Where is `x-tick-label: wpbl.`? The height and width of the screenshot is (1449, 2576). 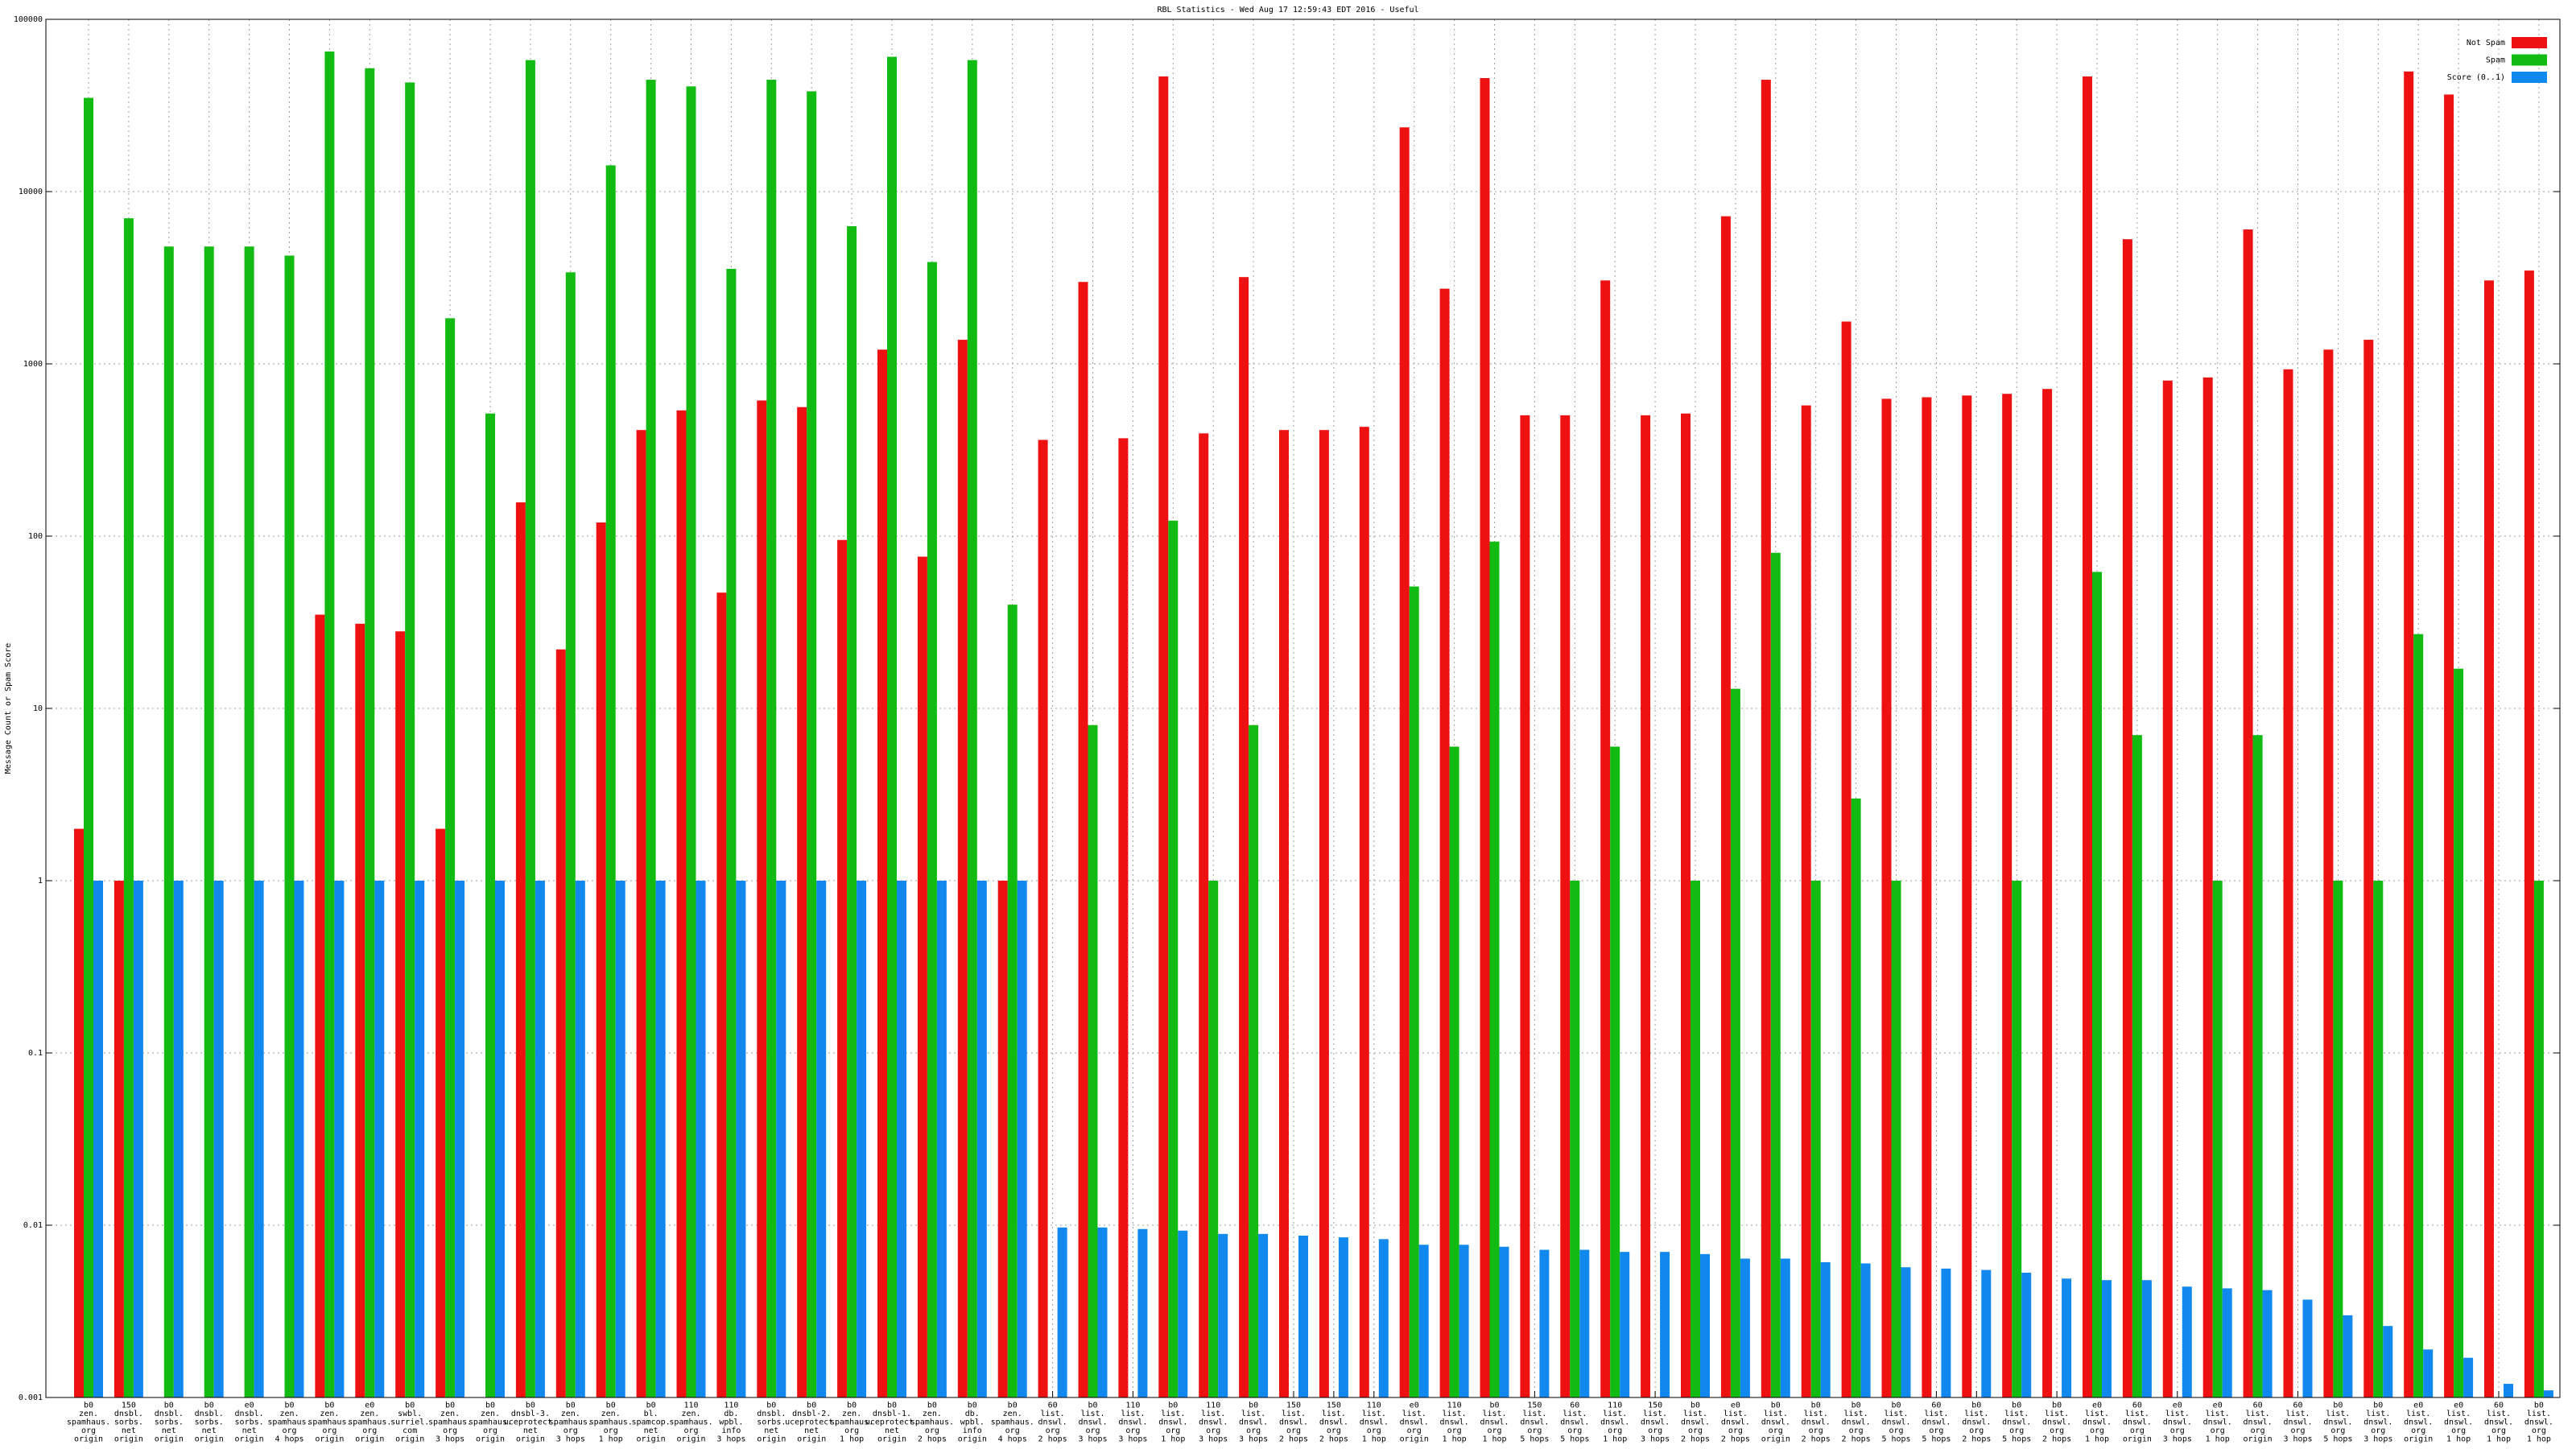 x-tick-label: wpbl. is located at coordinates (731, 1422).